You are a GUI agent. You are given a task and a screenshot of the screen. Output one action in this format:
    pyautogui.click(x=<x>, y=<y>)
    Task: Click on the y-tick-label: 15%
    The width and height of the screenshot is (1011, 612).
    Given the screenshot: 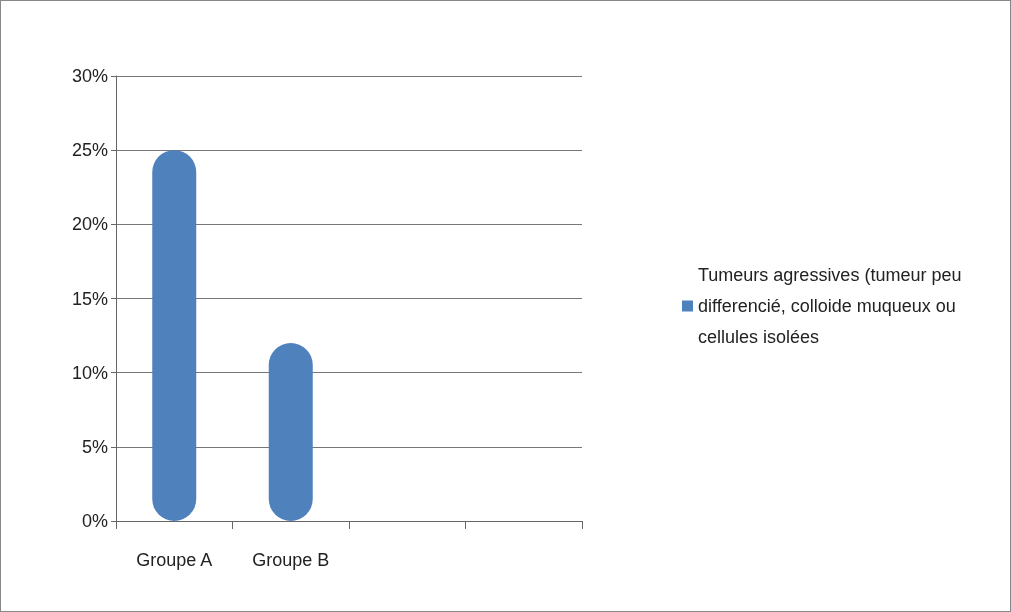 What is the action you would take?
    pyautogui.click(x=89, y=298)
    